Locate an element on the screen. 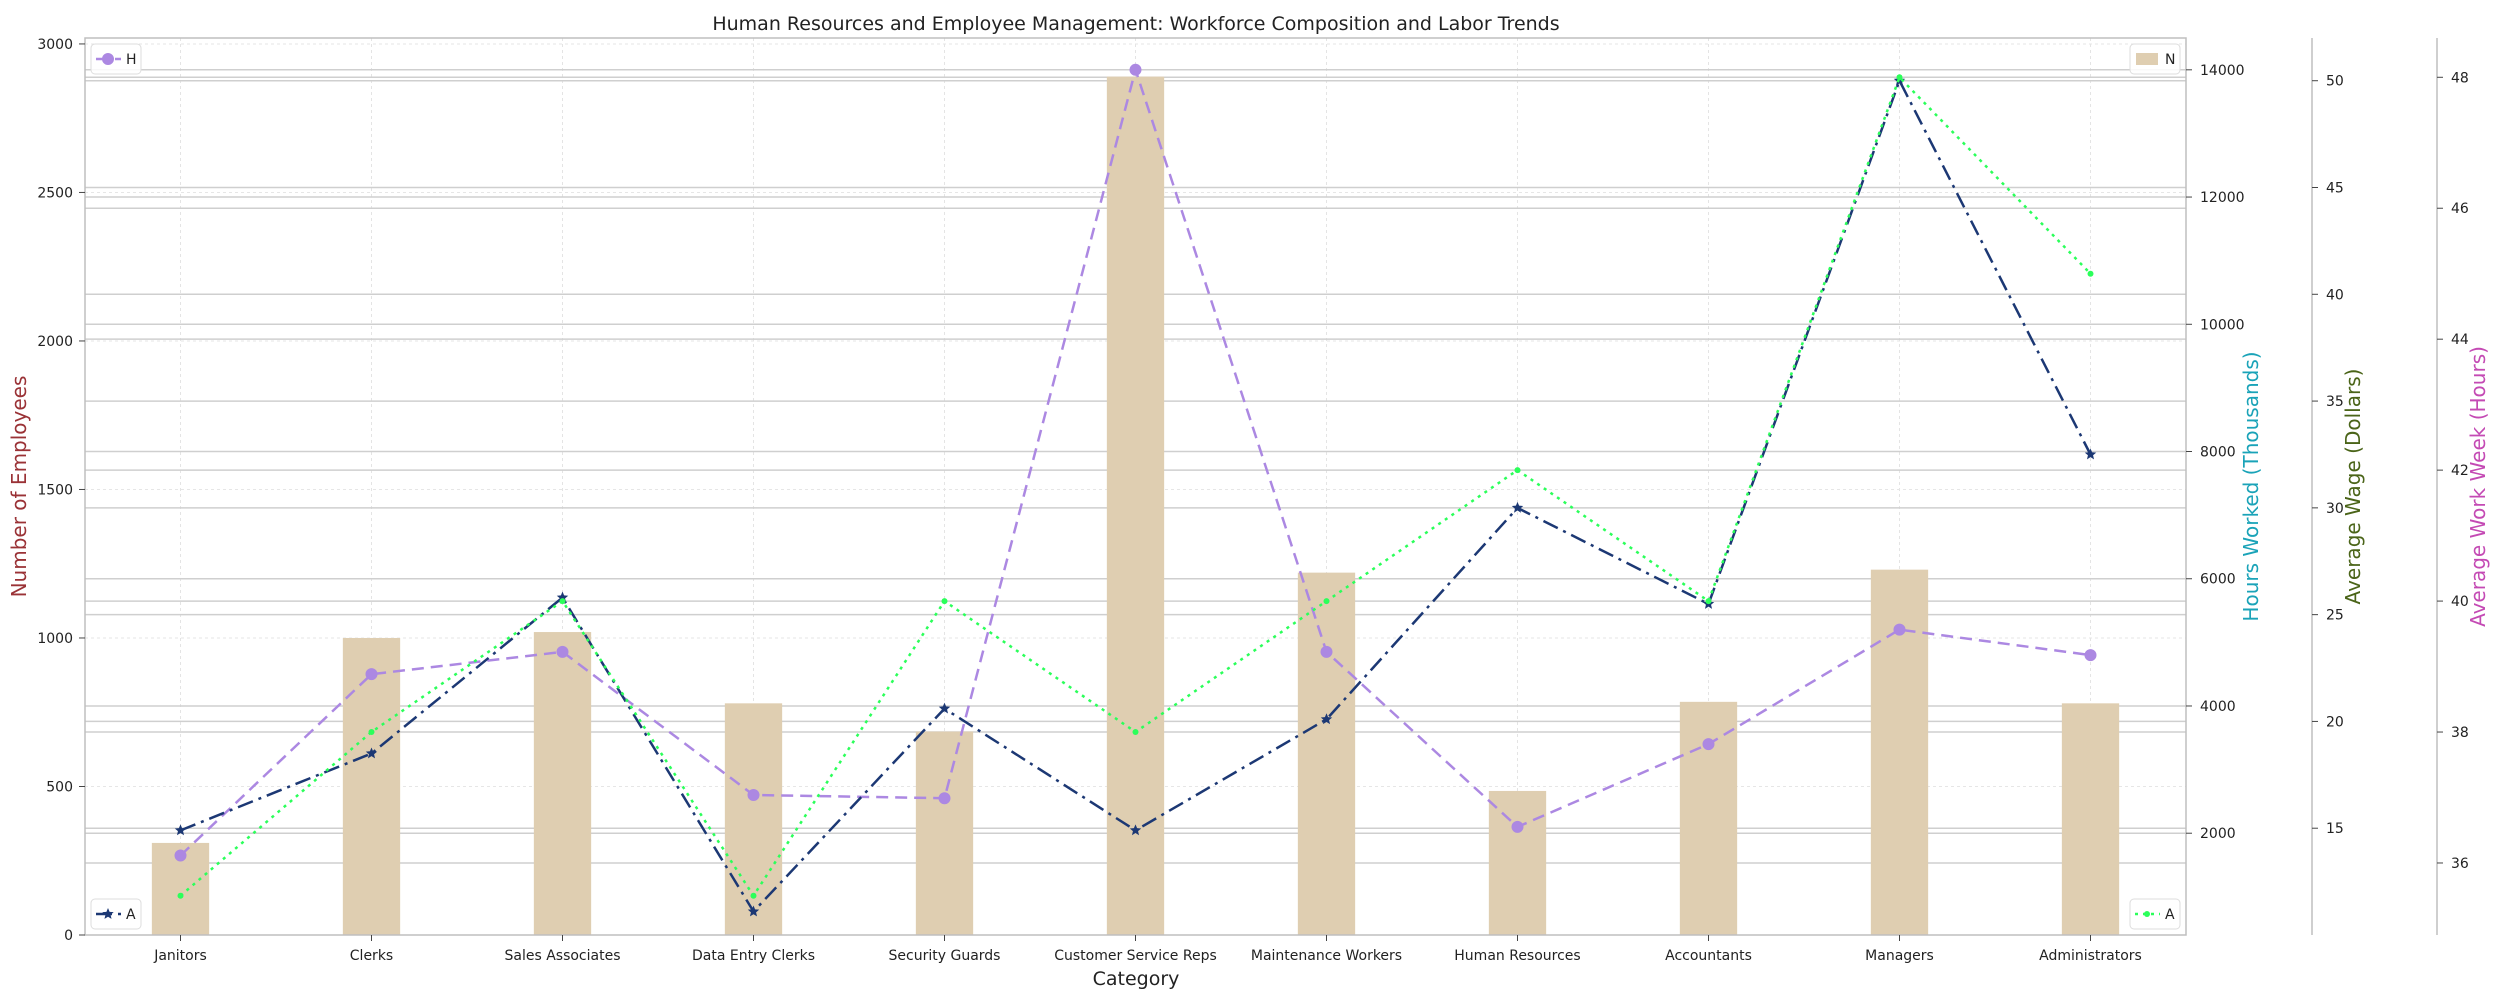  y-axis-label: Average Wage (Dollars) is located at coordinates (2353, 487).